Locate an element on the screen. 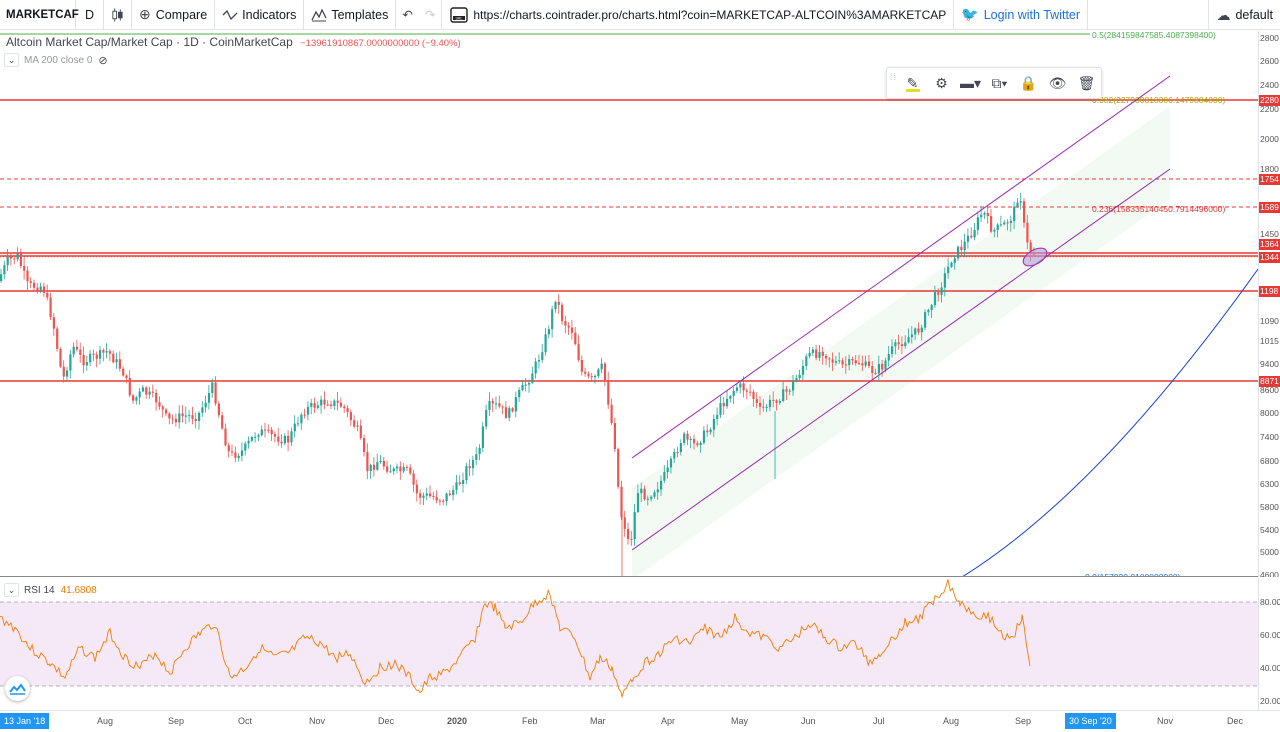 This screenshot has height=732, width=1280. color-swatch is located at coordinates (913, 90).